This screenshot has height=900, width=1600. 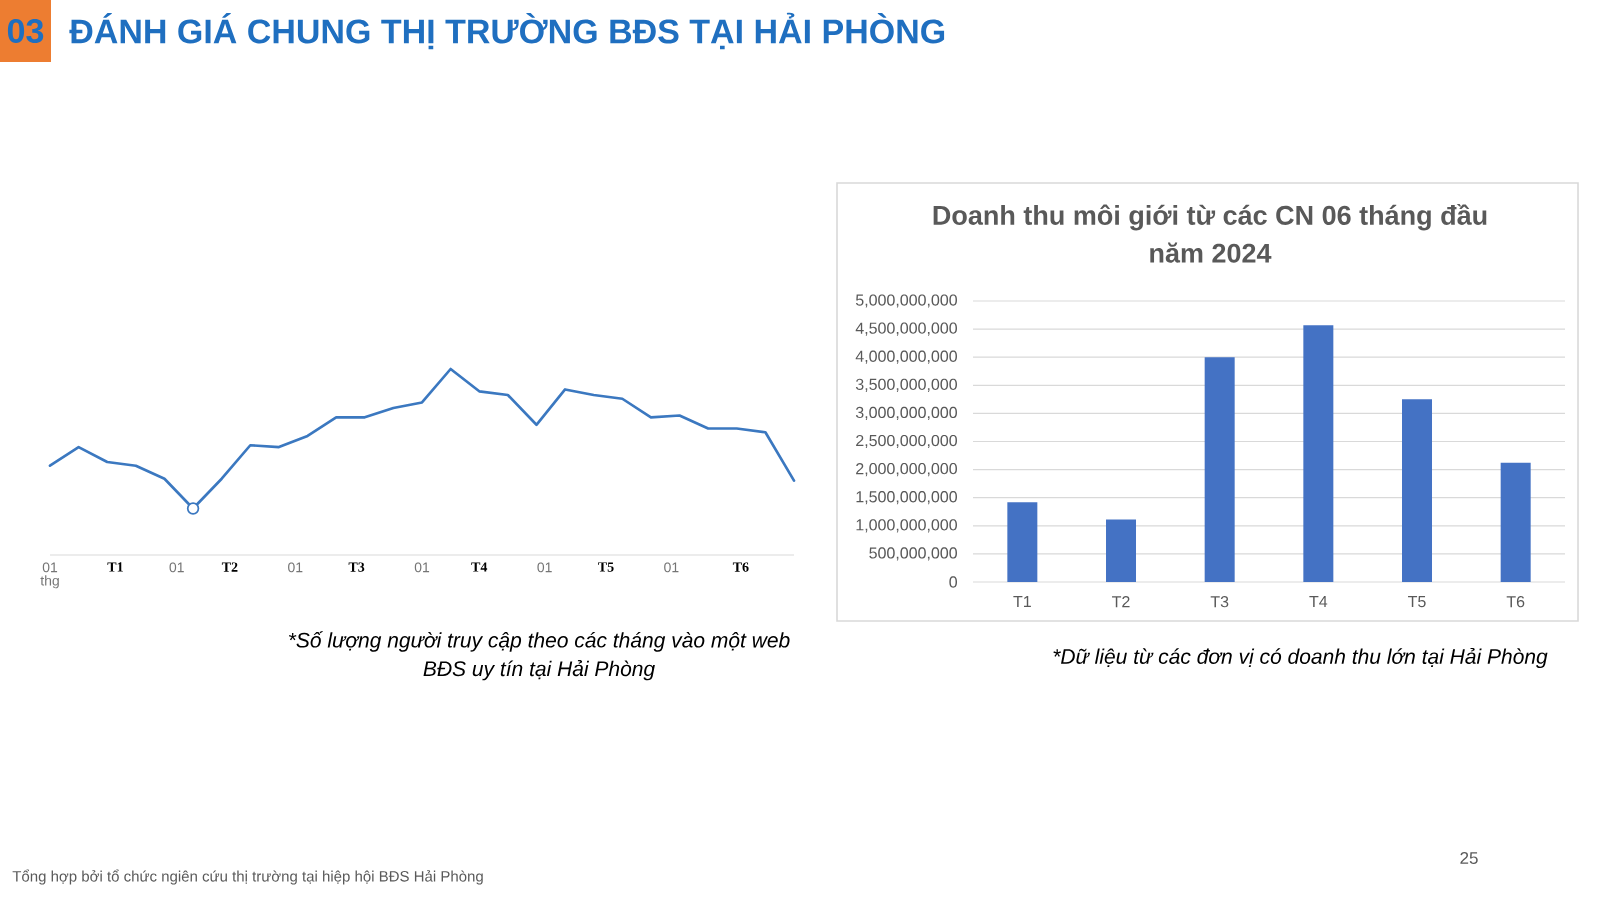 What do you see at coordinates (49, 575) in the screenshot?
I see `x-tick-label: 01 thg` at bounding box center [49, 575].